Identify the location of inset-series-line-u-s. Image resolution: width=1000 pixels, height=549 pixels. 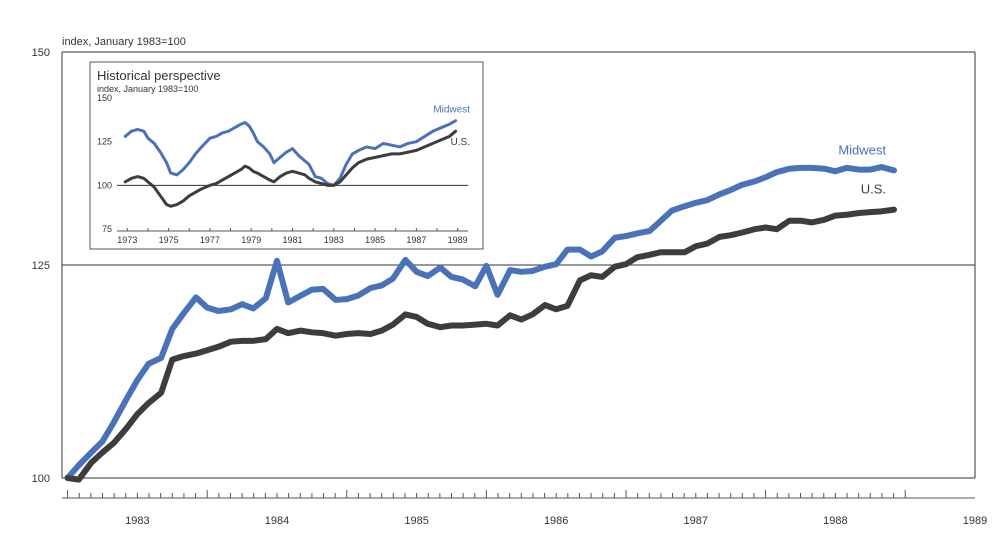
(290, 168).